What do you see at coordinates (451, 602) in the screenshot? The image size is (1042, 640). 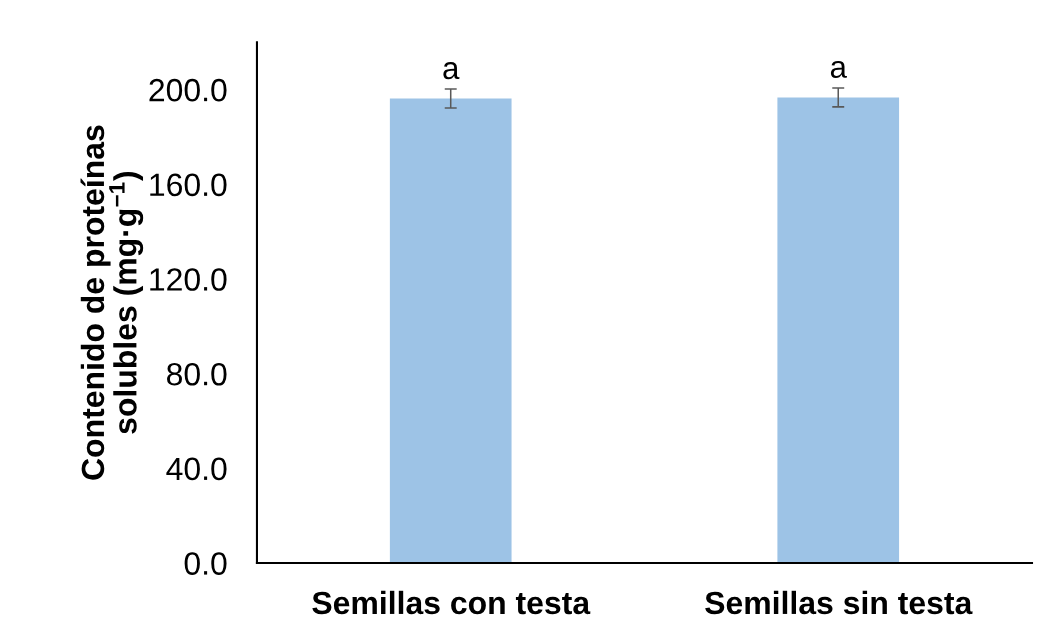 I see `x-tick-label: Semillas con testa` at bounding box center [451, 602].